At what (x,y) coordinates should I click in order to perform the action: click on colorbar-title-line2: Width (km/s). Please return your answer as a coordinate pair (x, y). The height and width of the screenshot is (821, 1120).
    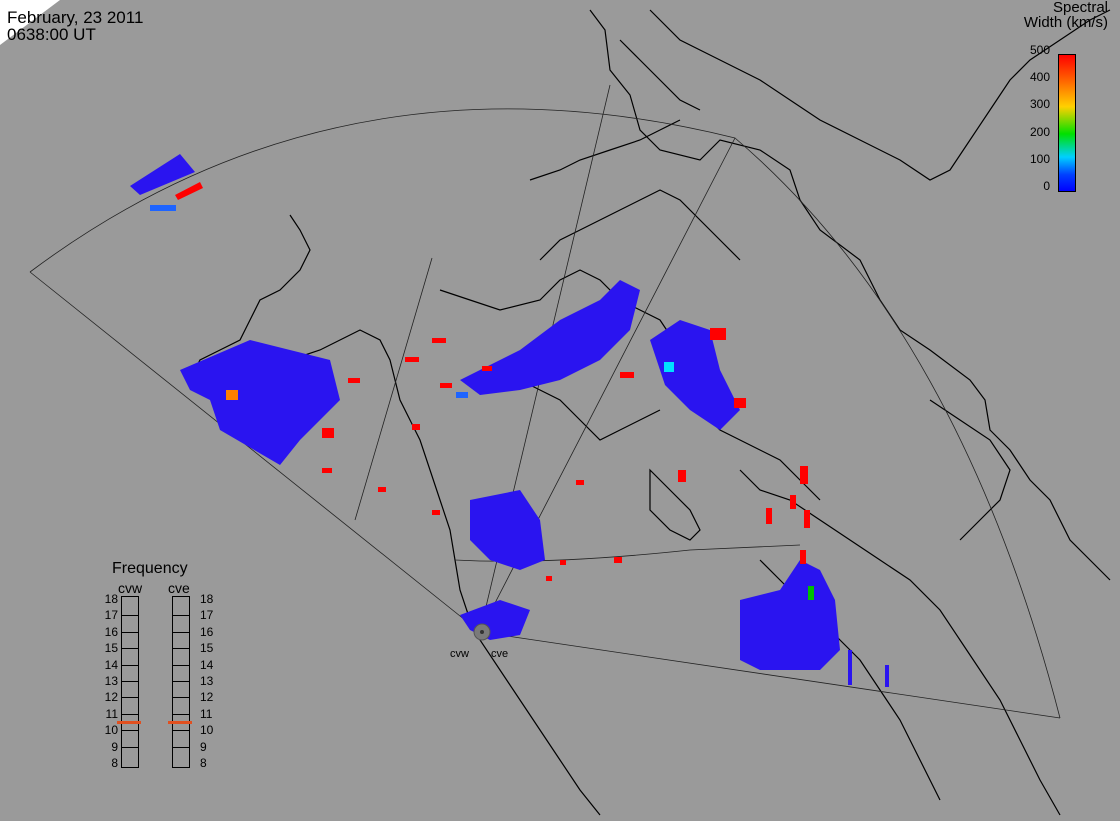
    Looking at the image, I should click on (1065, 22).